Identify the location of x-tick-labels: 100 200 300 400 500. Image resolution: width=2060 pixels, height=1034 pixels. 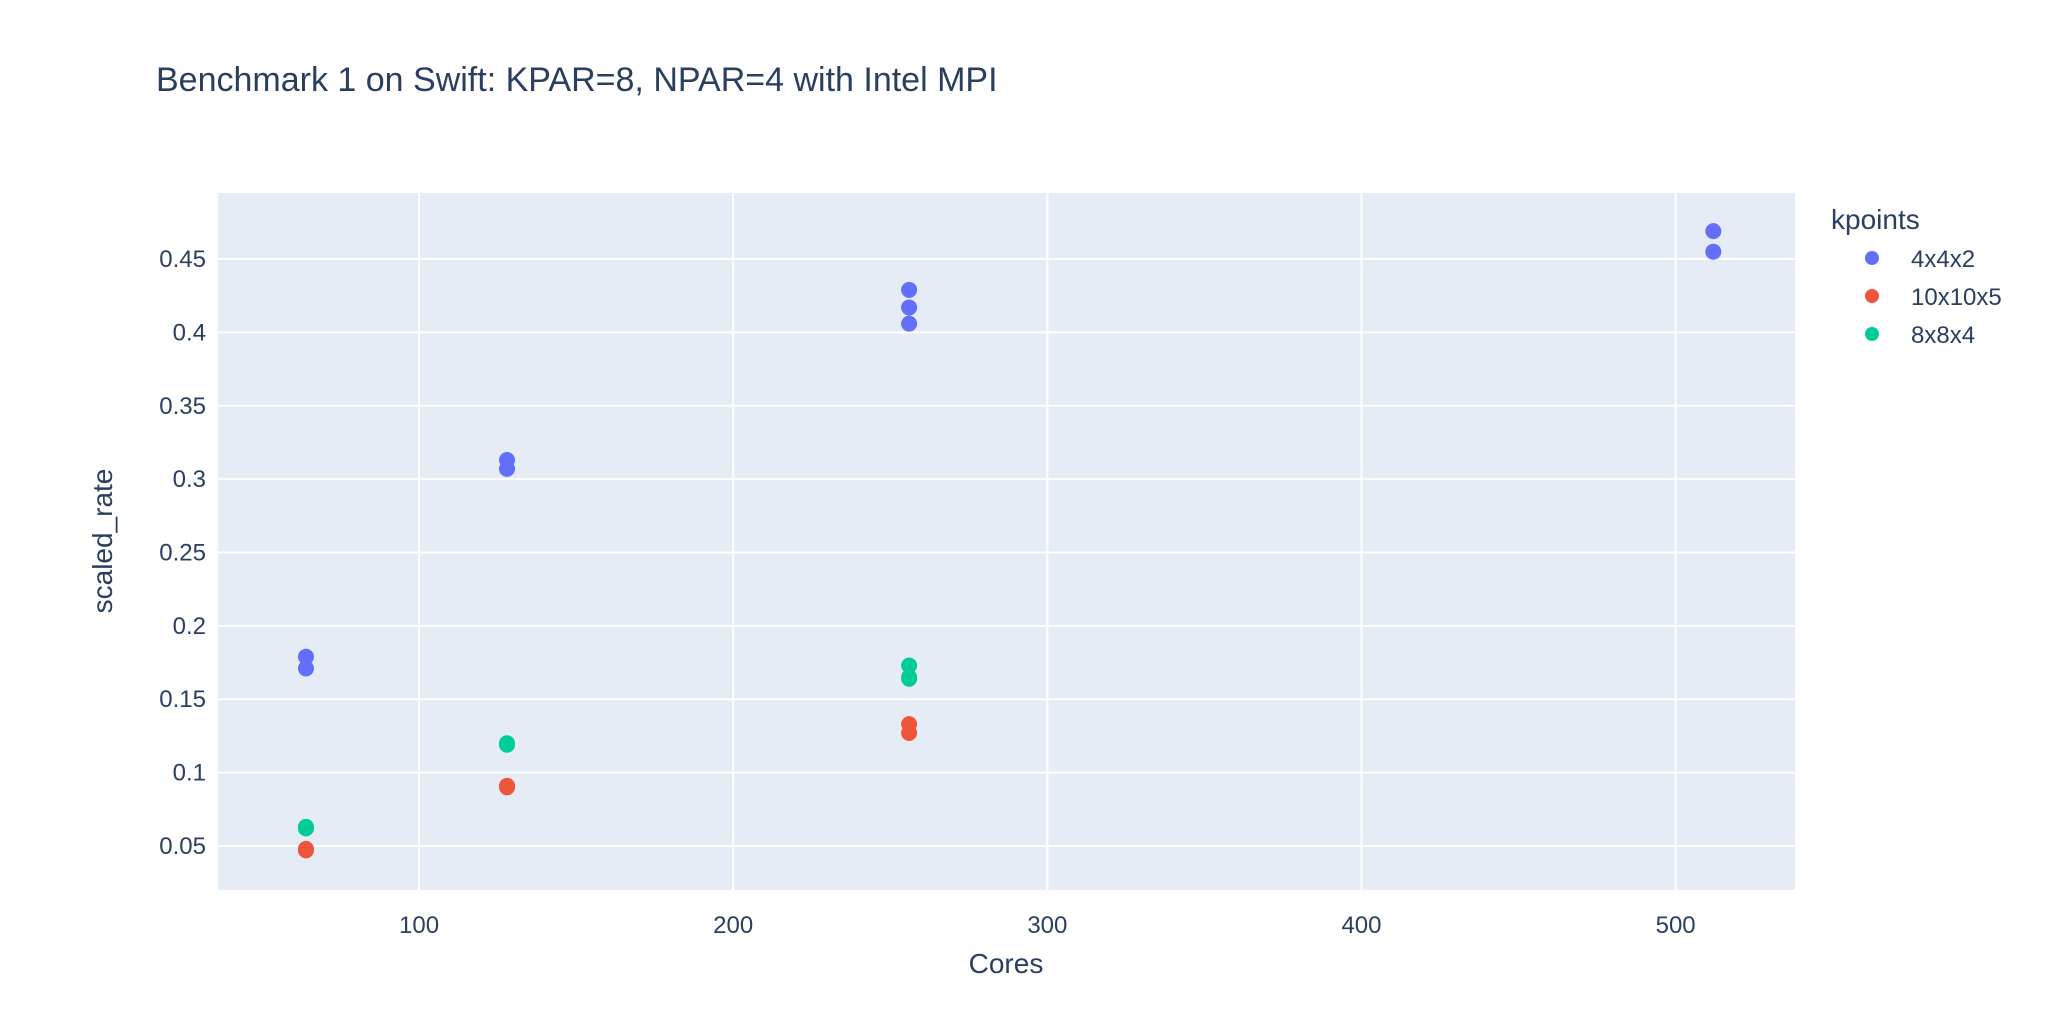
(1047, 925).